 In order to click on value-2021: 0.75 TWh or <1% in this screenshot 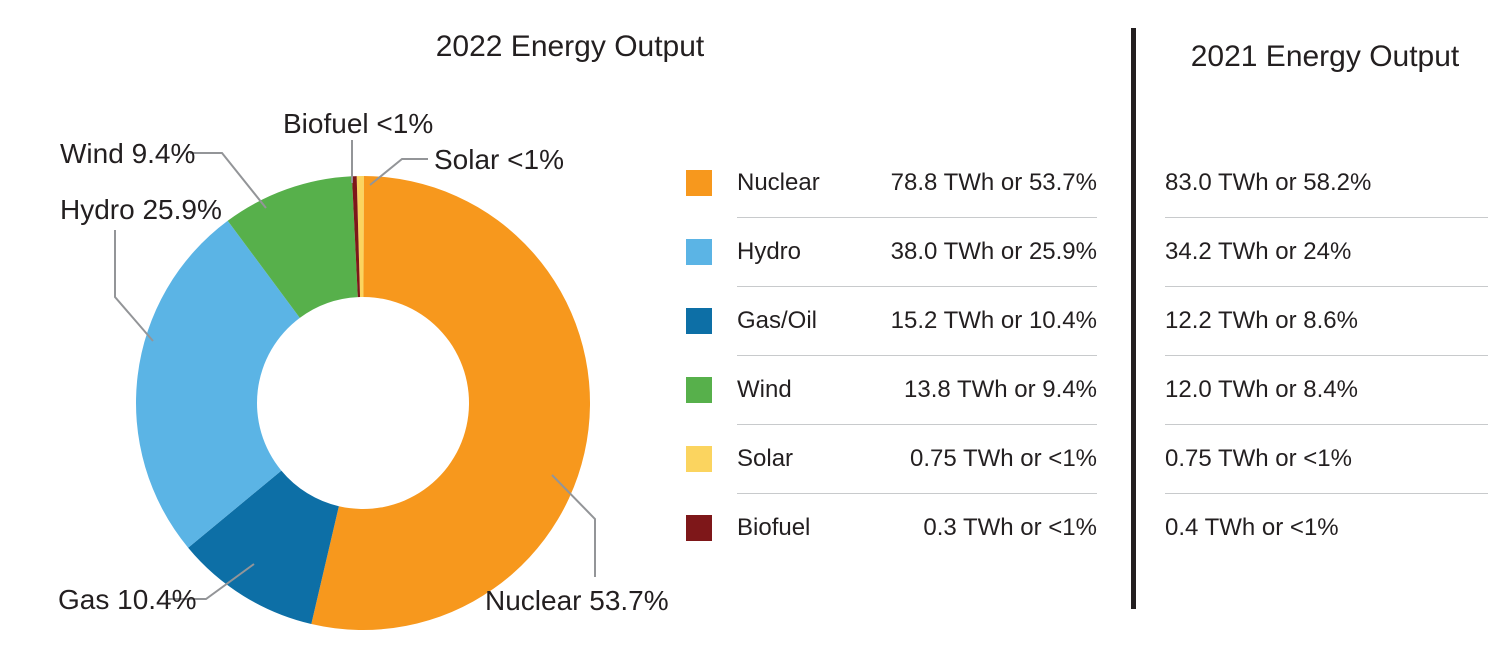, I will do `click(1258, 458)`.